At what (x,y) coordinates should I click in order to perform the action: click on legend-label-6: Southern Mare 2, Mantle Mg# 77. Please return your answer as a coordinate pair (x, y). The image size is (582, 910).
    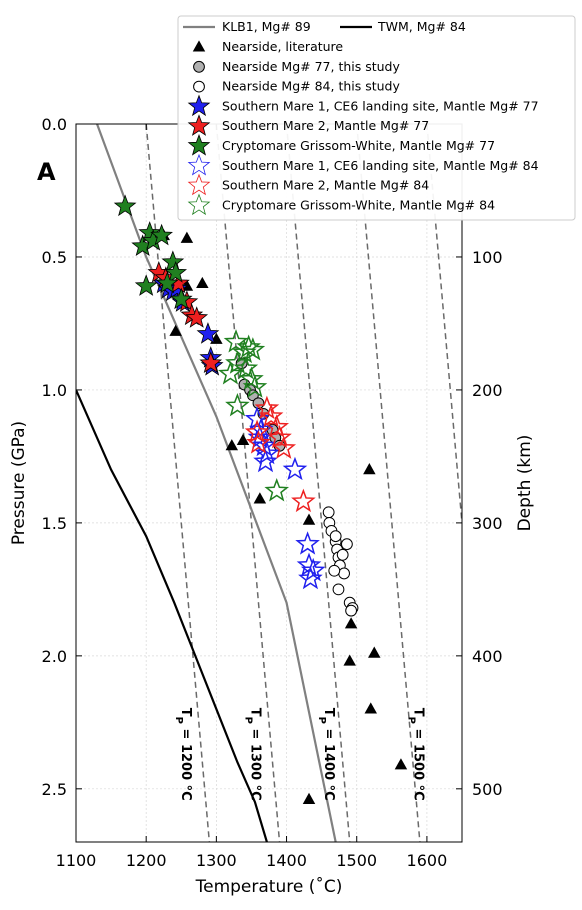
    Looking at the image, I should click on (325, 125).